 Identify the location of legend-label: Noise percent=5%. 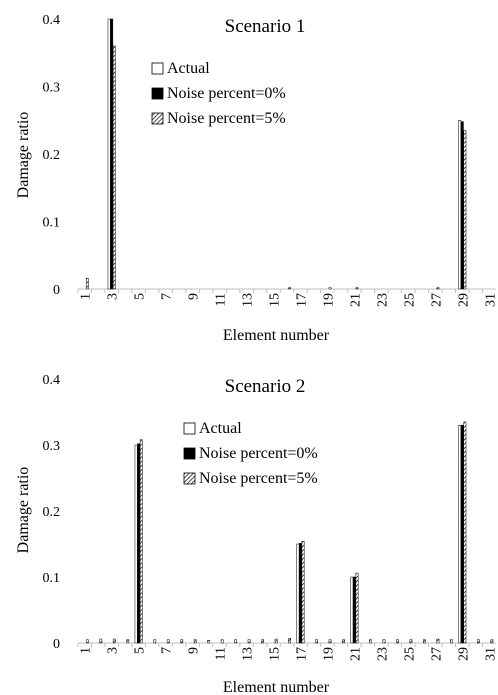
(226, 118).